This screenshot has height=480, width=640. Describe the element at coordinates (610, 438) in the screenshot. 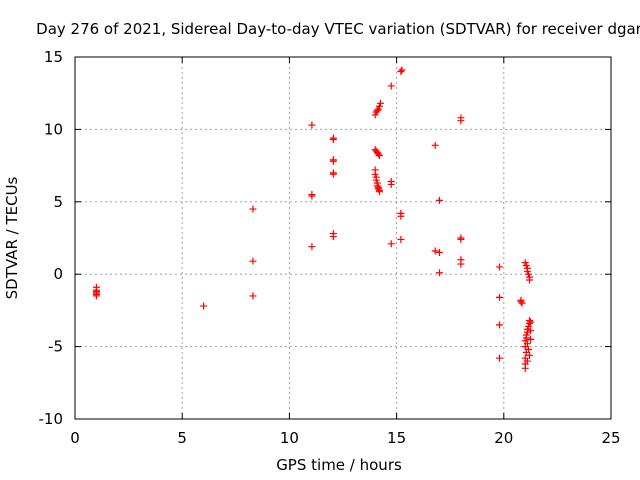

I see `x-tick-label: 25` at that location.